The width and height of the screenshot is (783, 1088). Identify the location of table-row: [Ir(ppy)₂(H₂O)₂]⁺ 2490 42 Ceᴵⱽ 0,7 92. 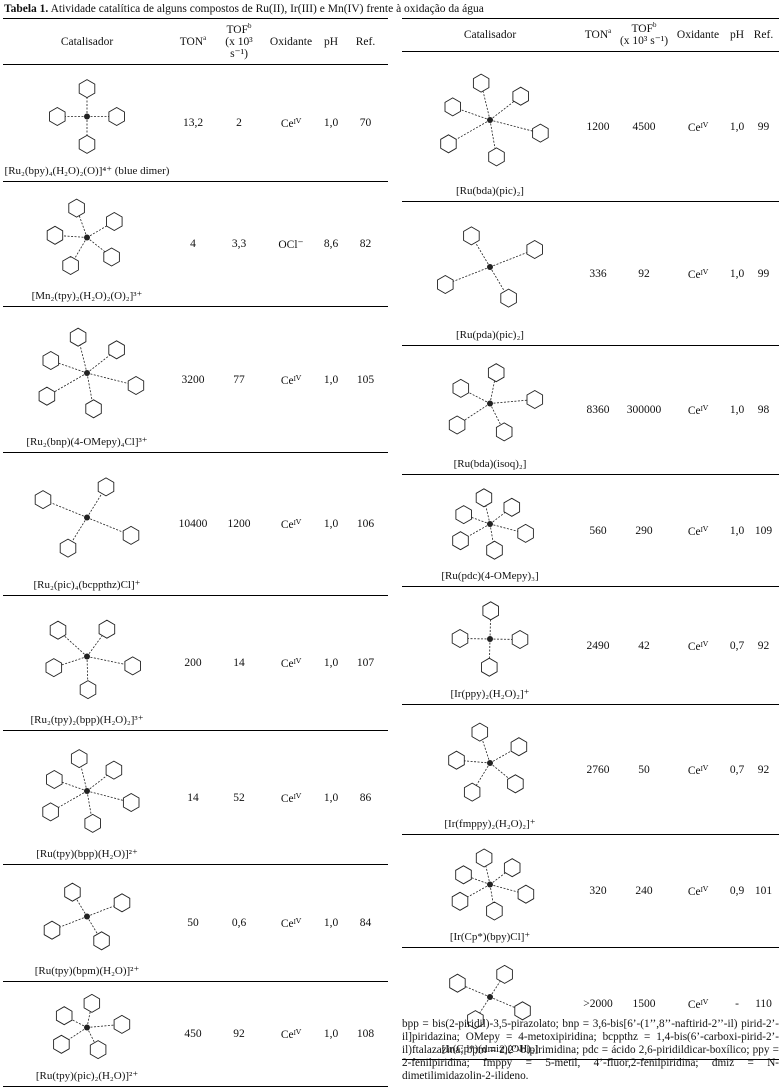
(590, 646).